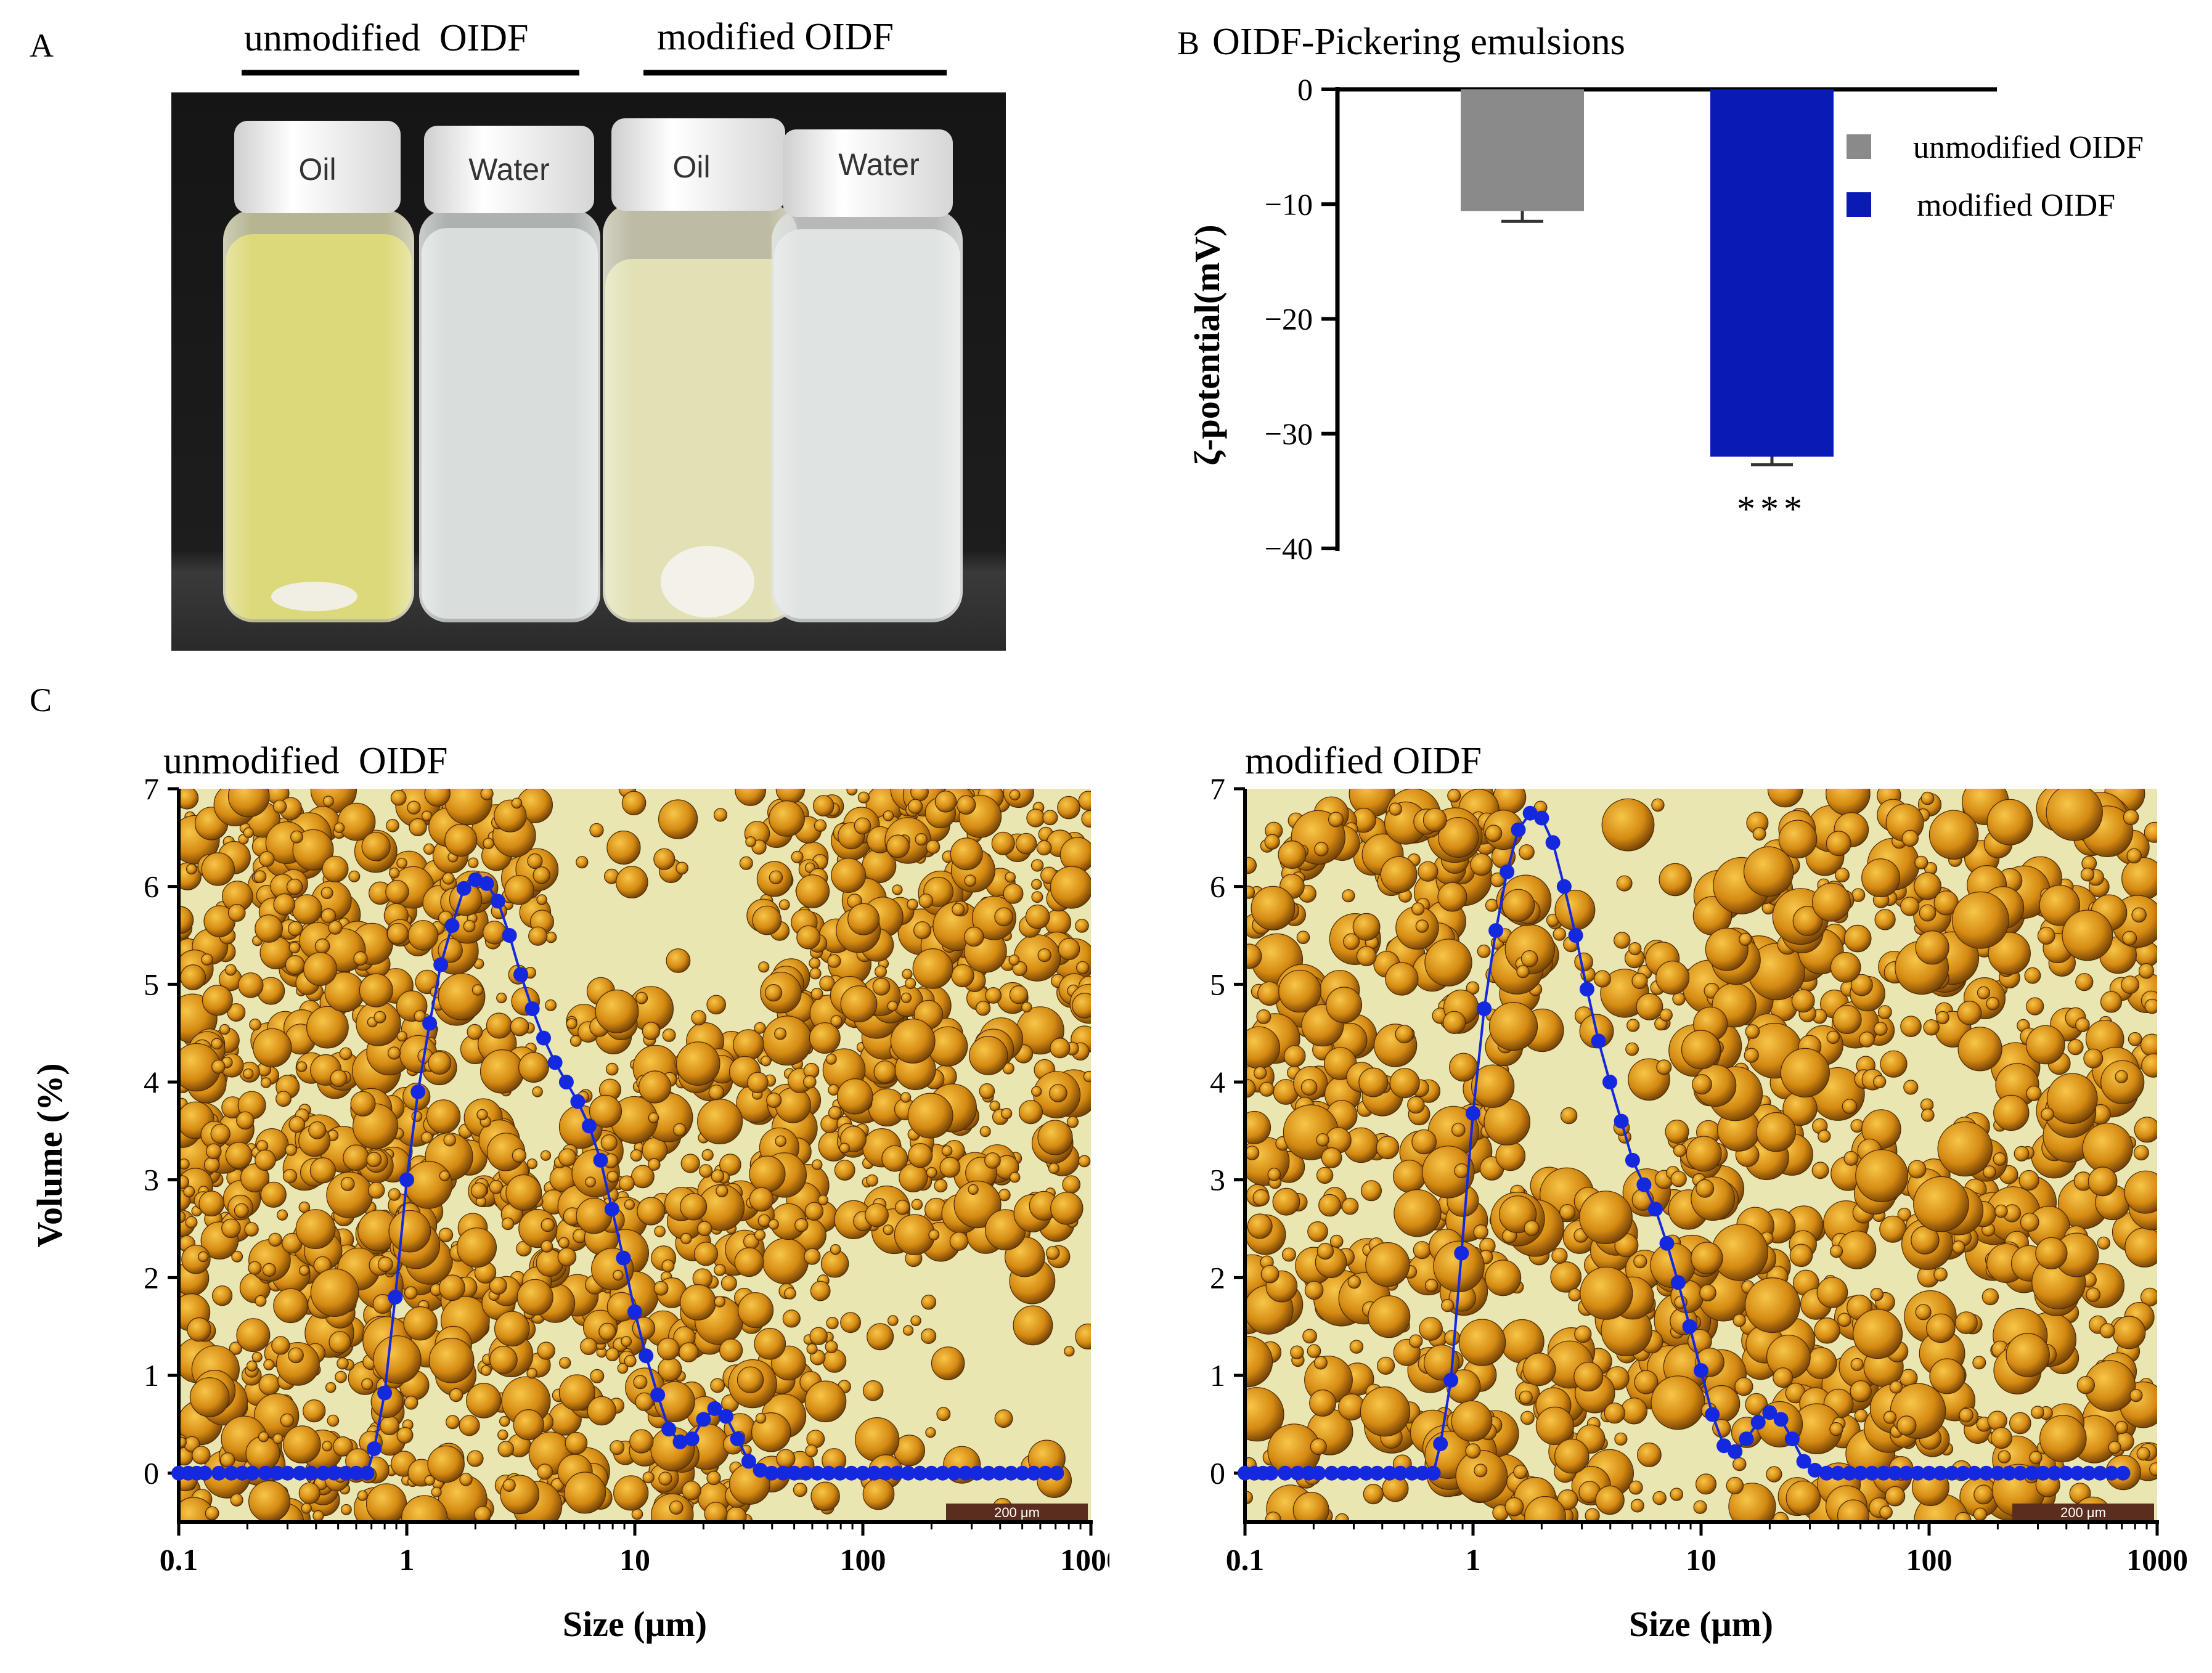 The height and width of the screenshot is (1673, 2212). I want to click on y-tick-label: 1, so click(152, 1375).